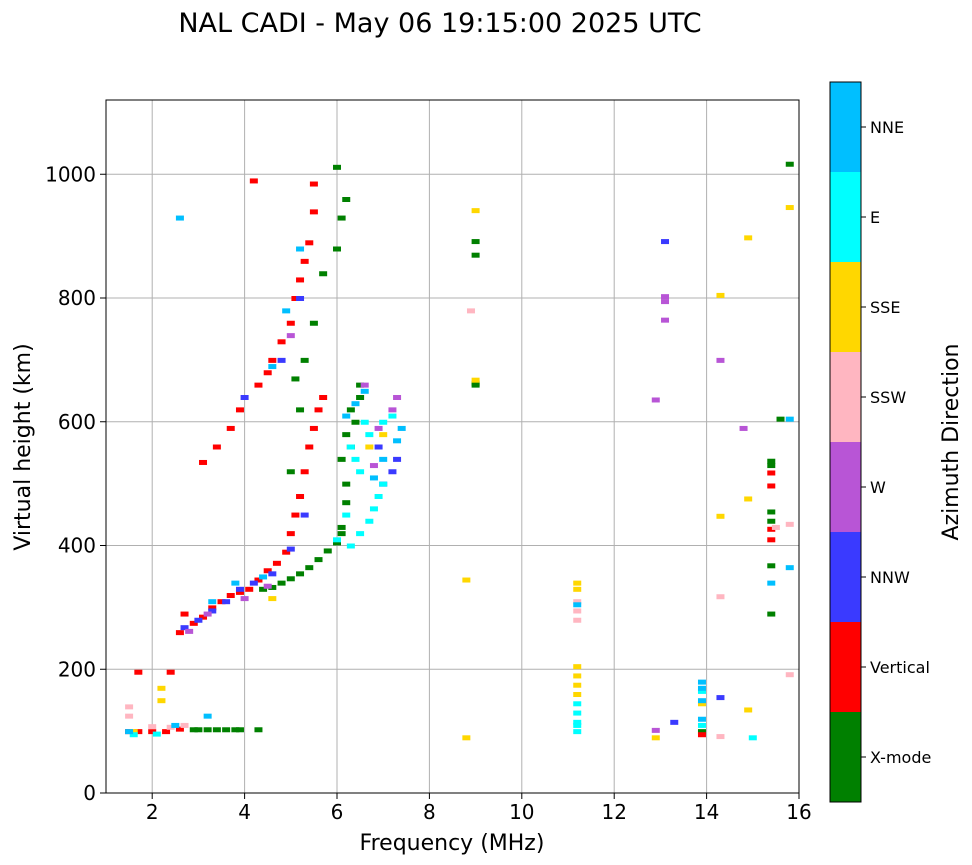  What do you see at coordinates (70, 174) in the screenshot?
I see `y-tick-label: 1000` at bounding box center [70, 174].